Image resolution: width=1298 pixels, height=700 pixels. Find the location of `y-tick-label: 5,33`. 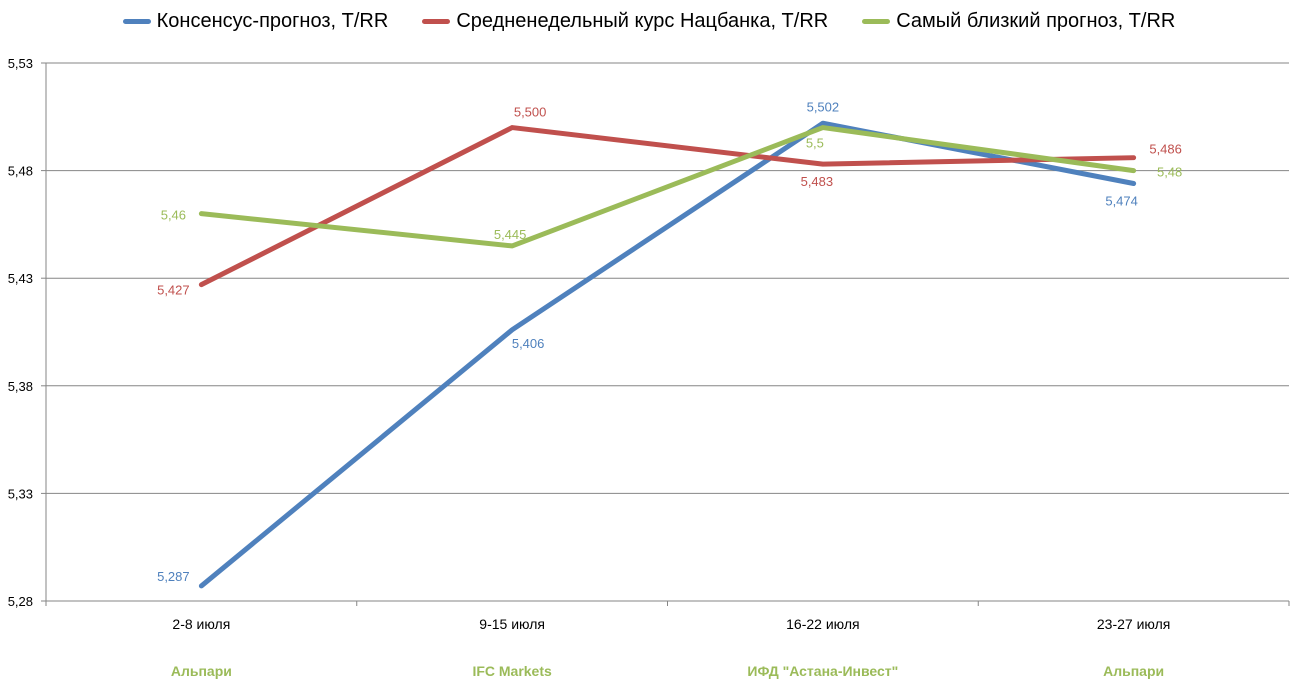

y-tick-label: 5,33 is located at coordinates (20, 493).